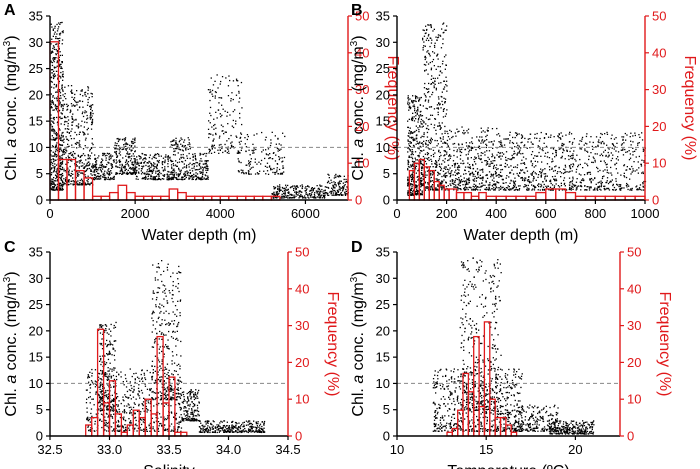 The image size is (700, 469). What do you see at coordinates (358, 200) in the screenshot?
I see `y-right-tick-label: 0` at bounding box center [358, 200].